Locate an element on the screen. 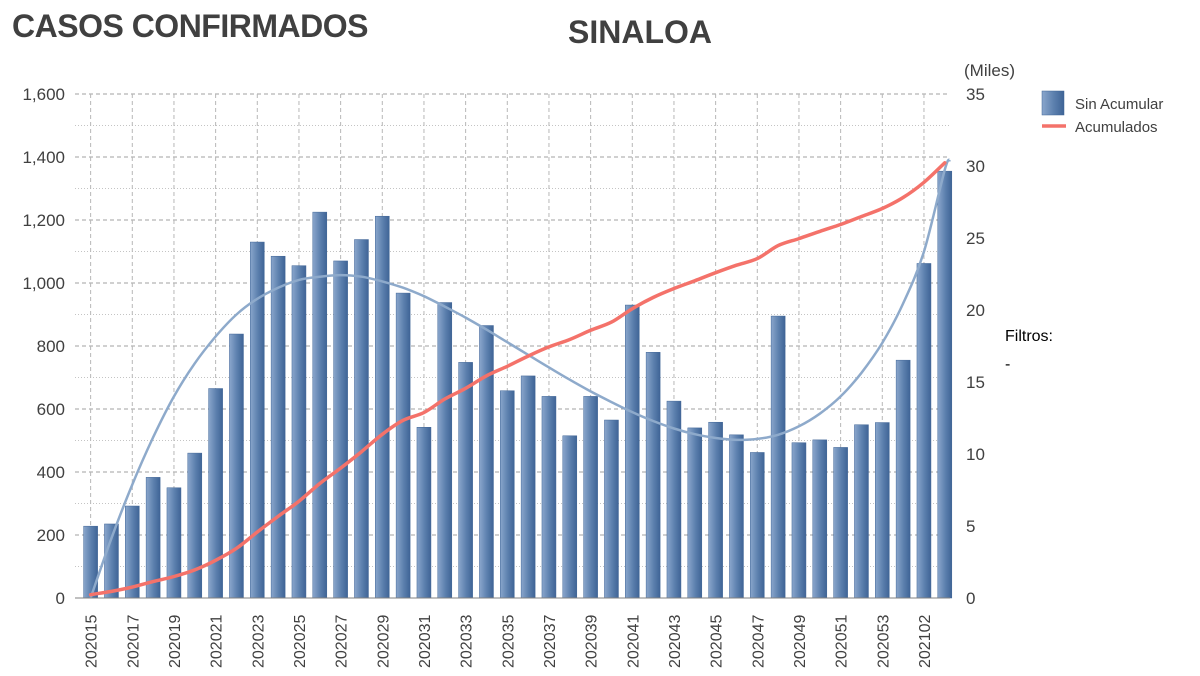  x-tick-label: 202047 is located at coordinates (758, 641).